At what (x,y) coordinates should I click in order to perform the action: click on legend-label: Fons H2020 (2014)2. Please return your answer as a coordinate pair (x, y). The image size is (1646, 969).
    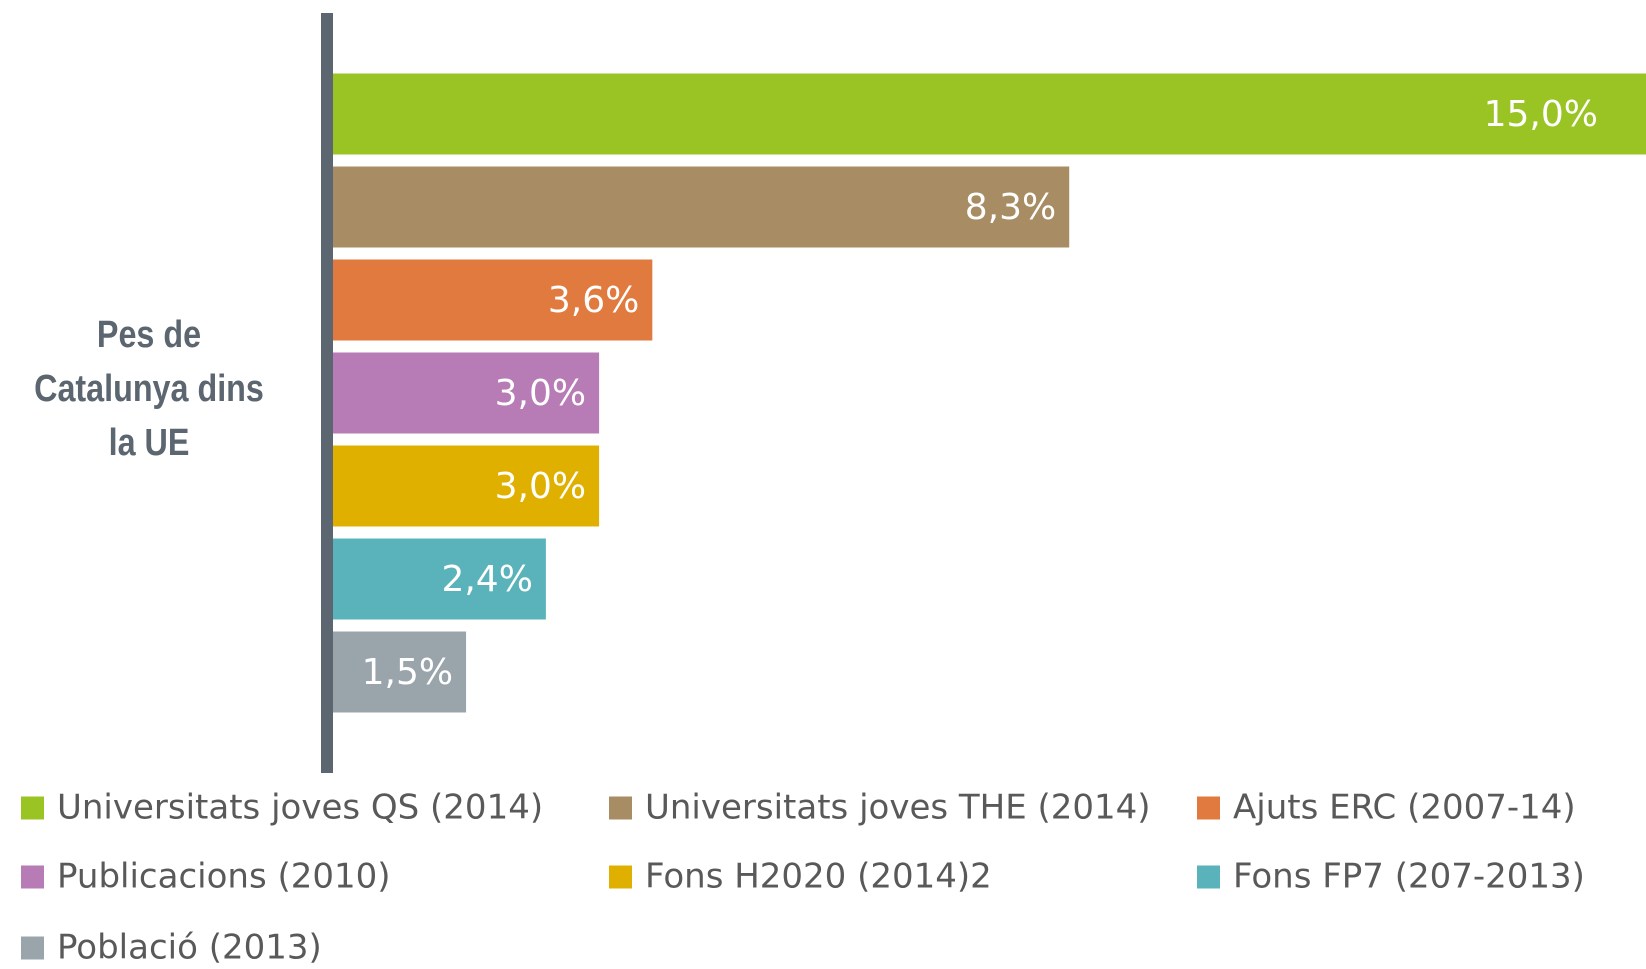
    Looking at the image, I should click on (818, 877).